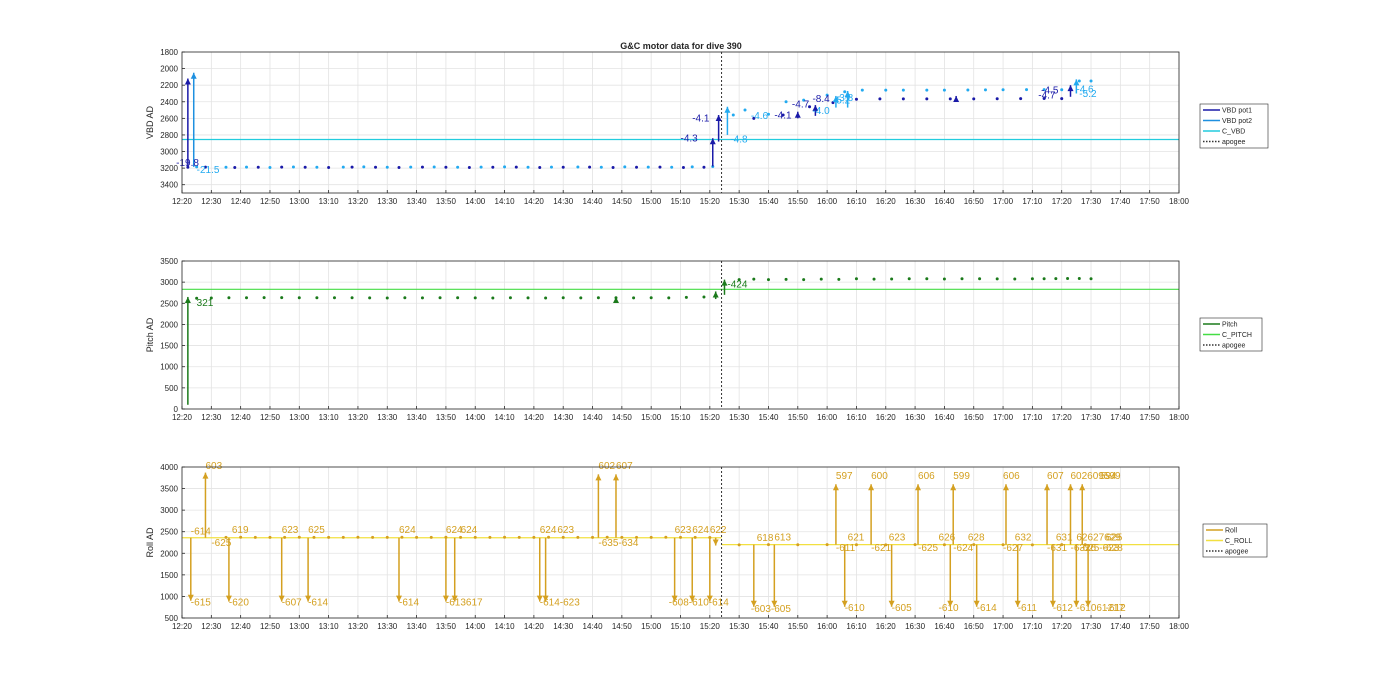  I want to click on y-tick-label: 3000, so click(169, 510).